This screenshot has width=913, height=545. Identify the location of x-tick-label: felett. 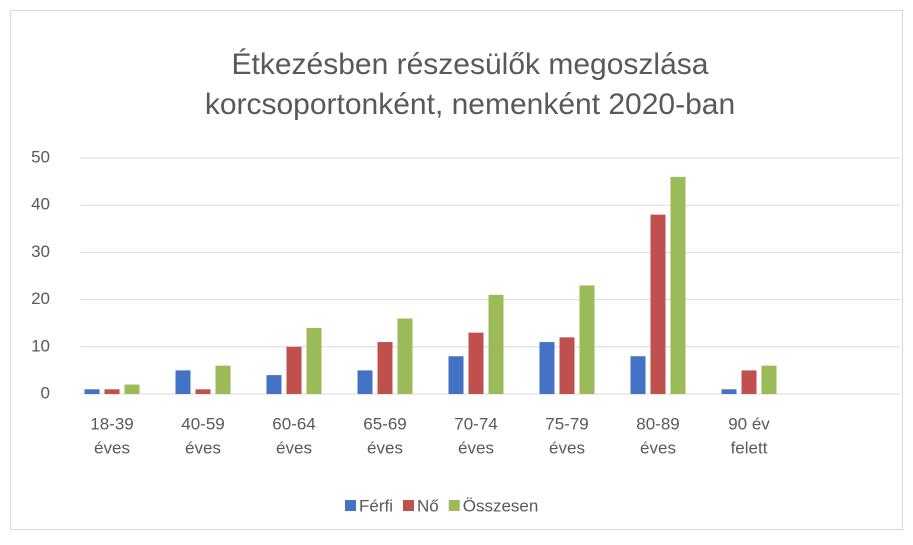
(749, 447).